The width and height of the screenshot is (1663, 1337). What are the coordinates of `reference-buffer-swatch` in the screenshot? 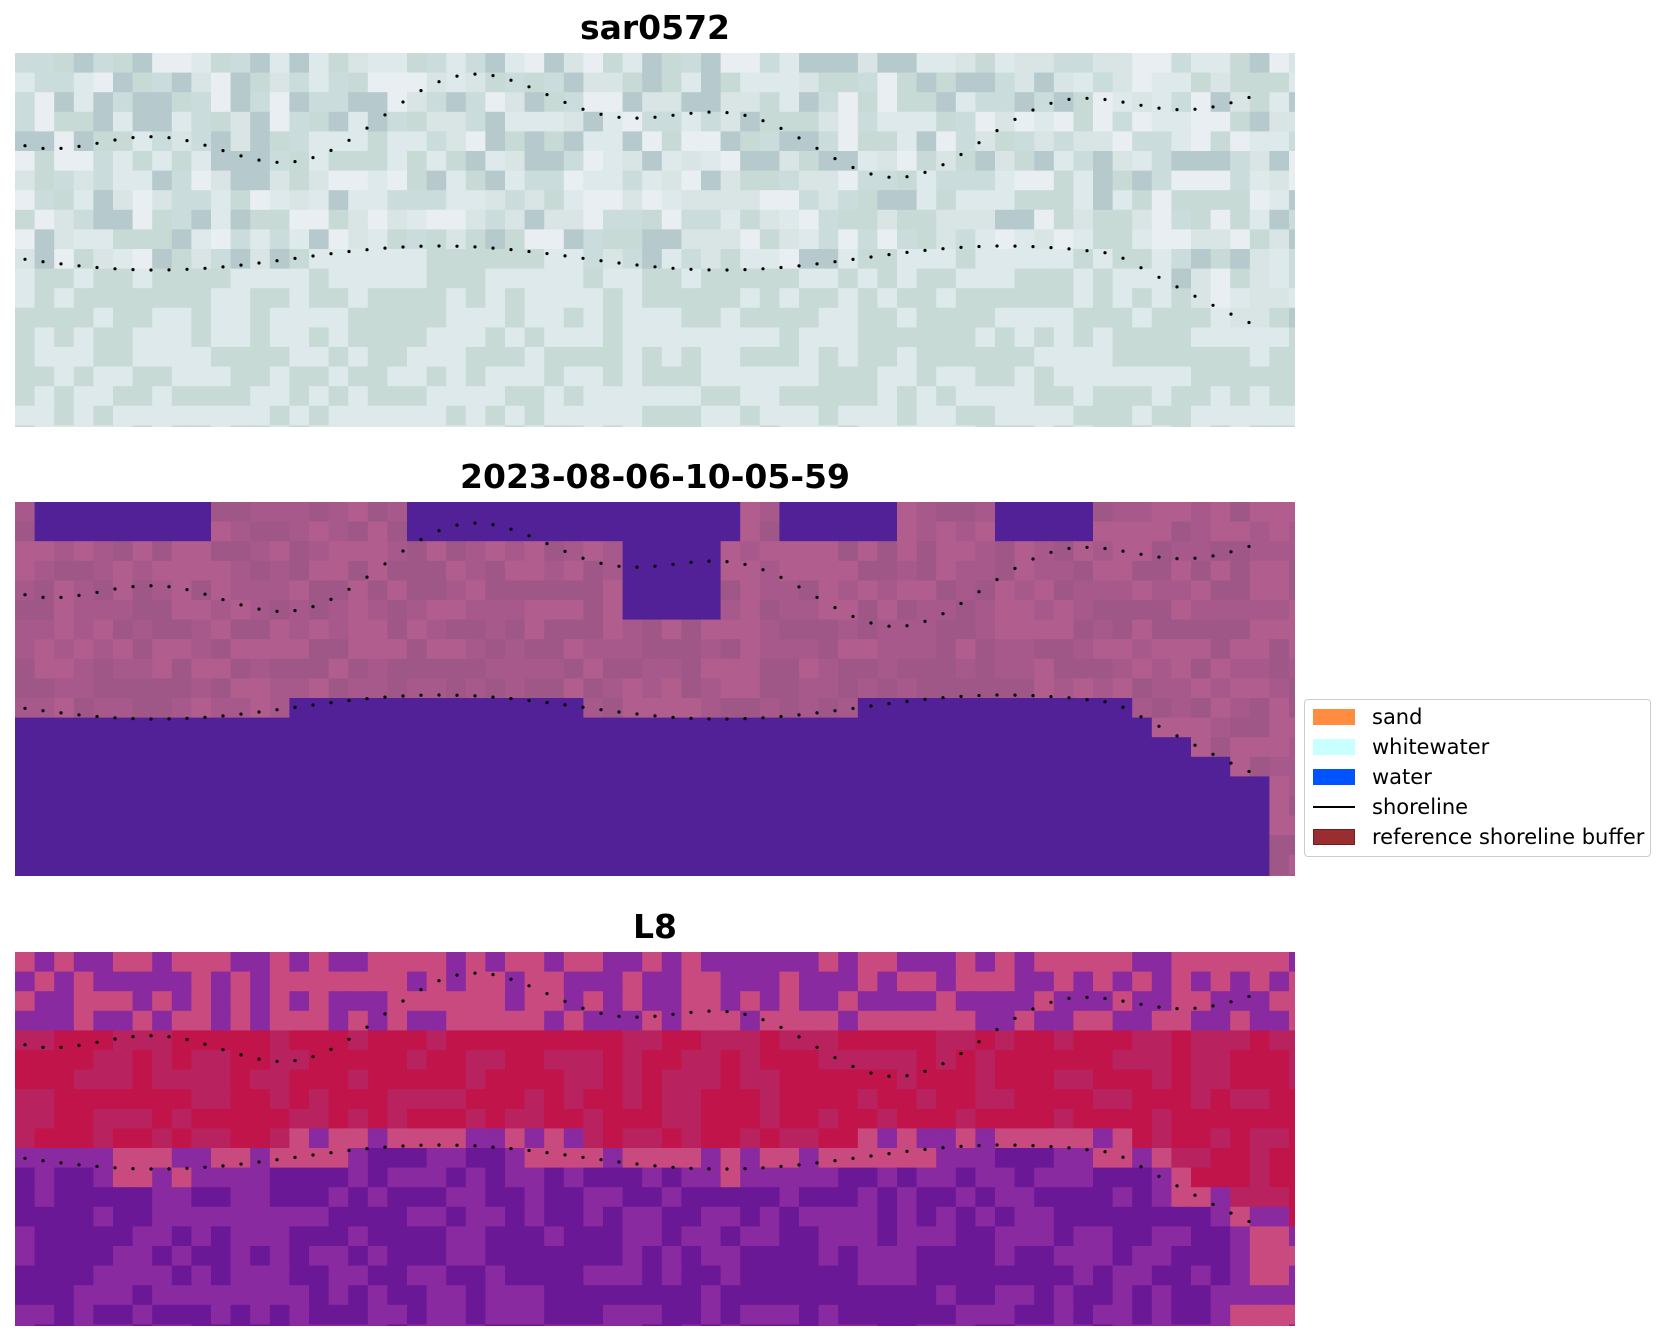 It's located at (1334, 837).